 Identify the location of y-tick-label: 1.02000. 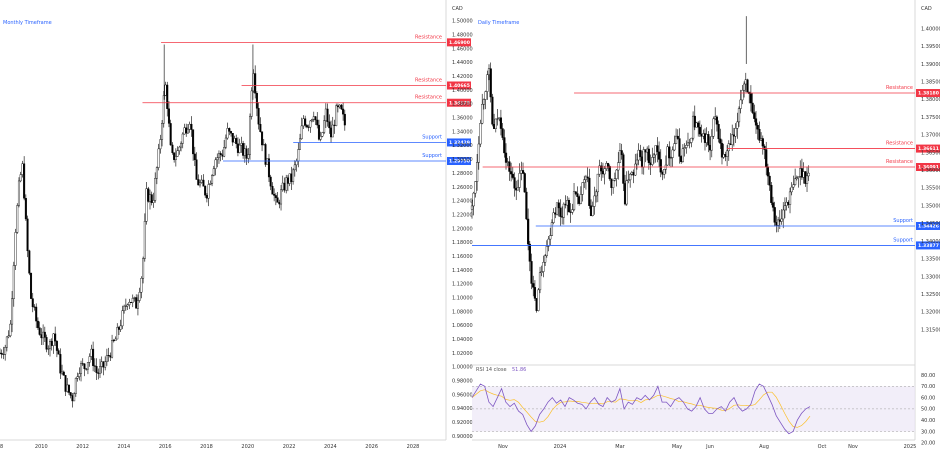
(462, 354).